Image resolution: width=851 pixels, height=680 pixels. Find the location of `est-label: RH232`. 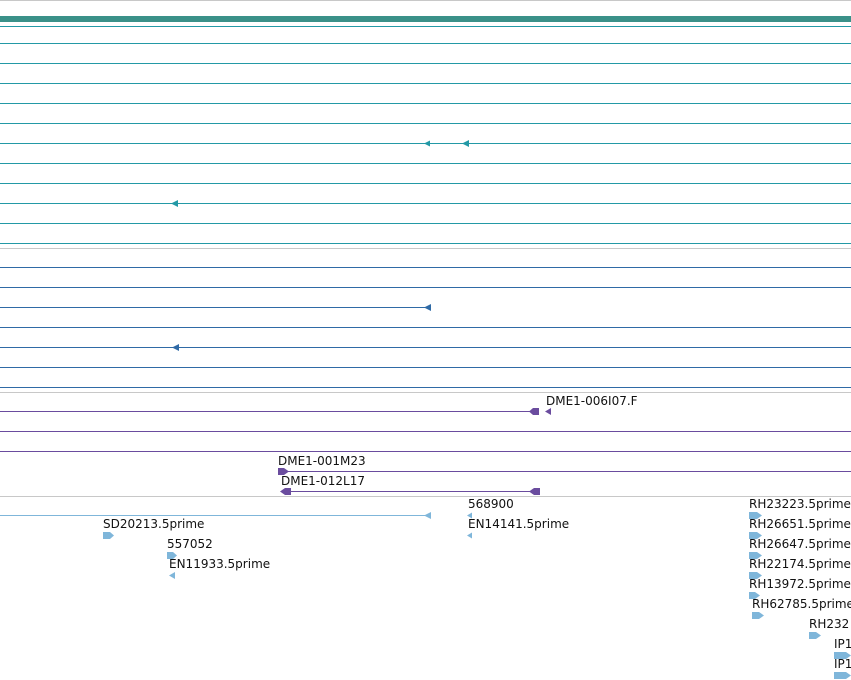

est-label: RH232 is located at coordinates (829, 624).